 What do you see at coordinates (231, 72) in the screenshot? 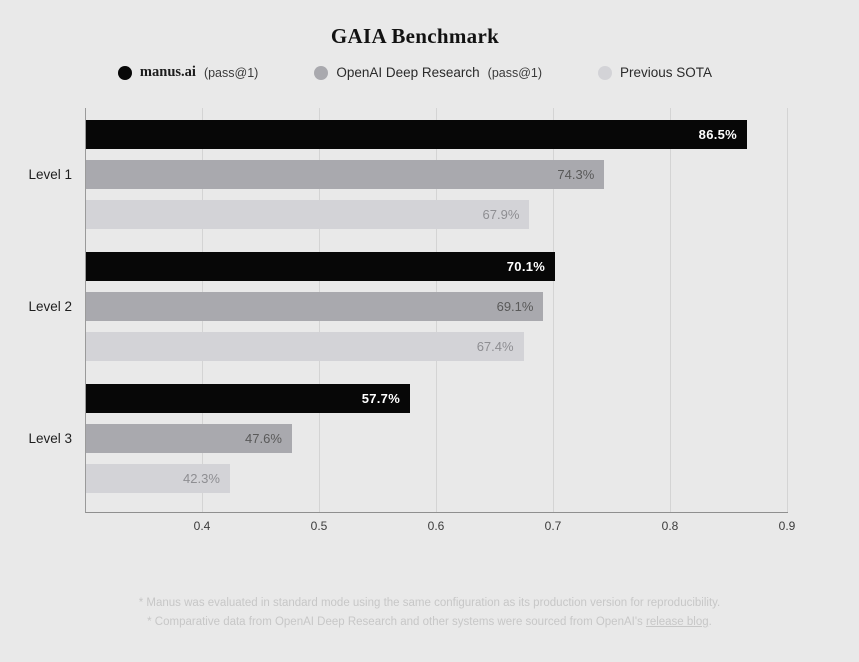
I see `legend-suffix-manus: (pass@1)` at bounding box center [231, 72].